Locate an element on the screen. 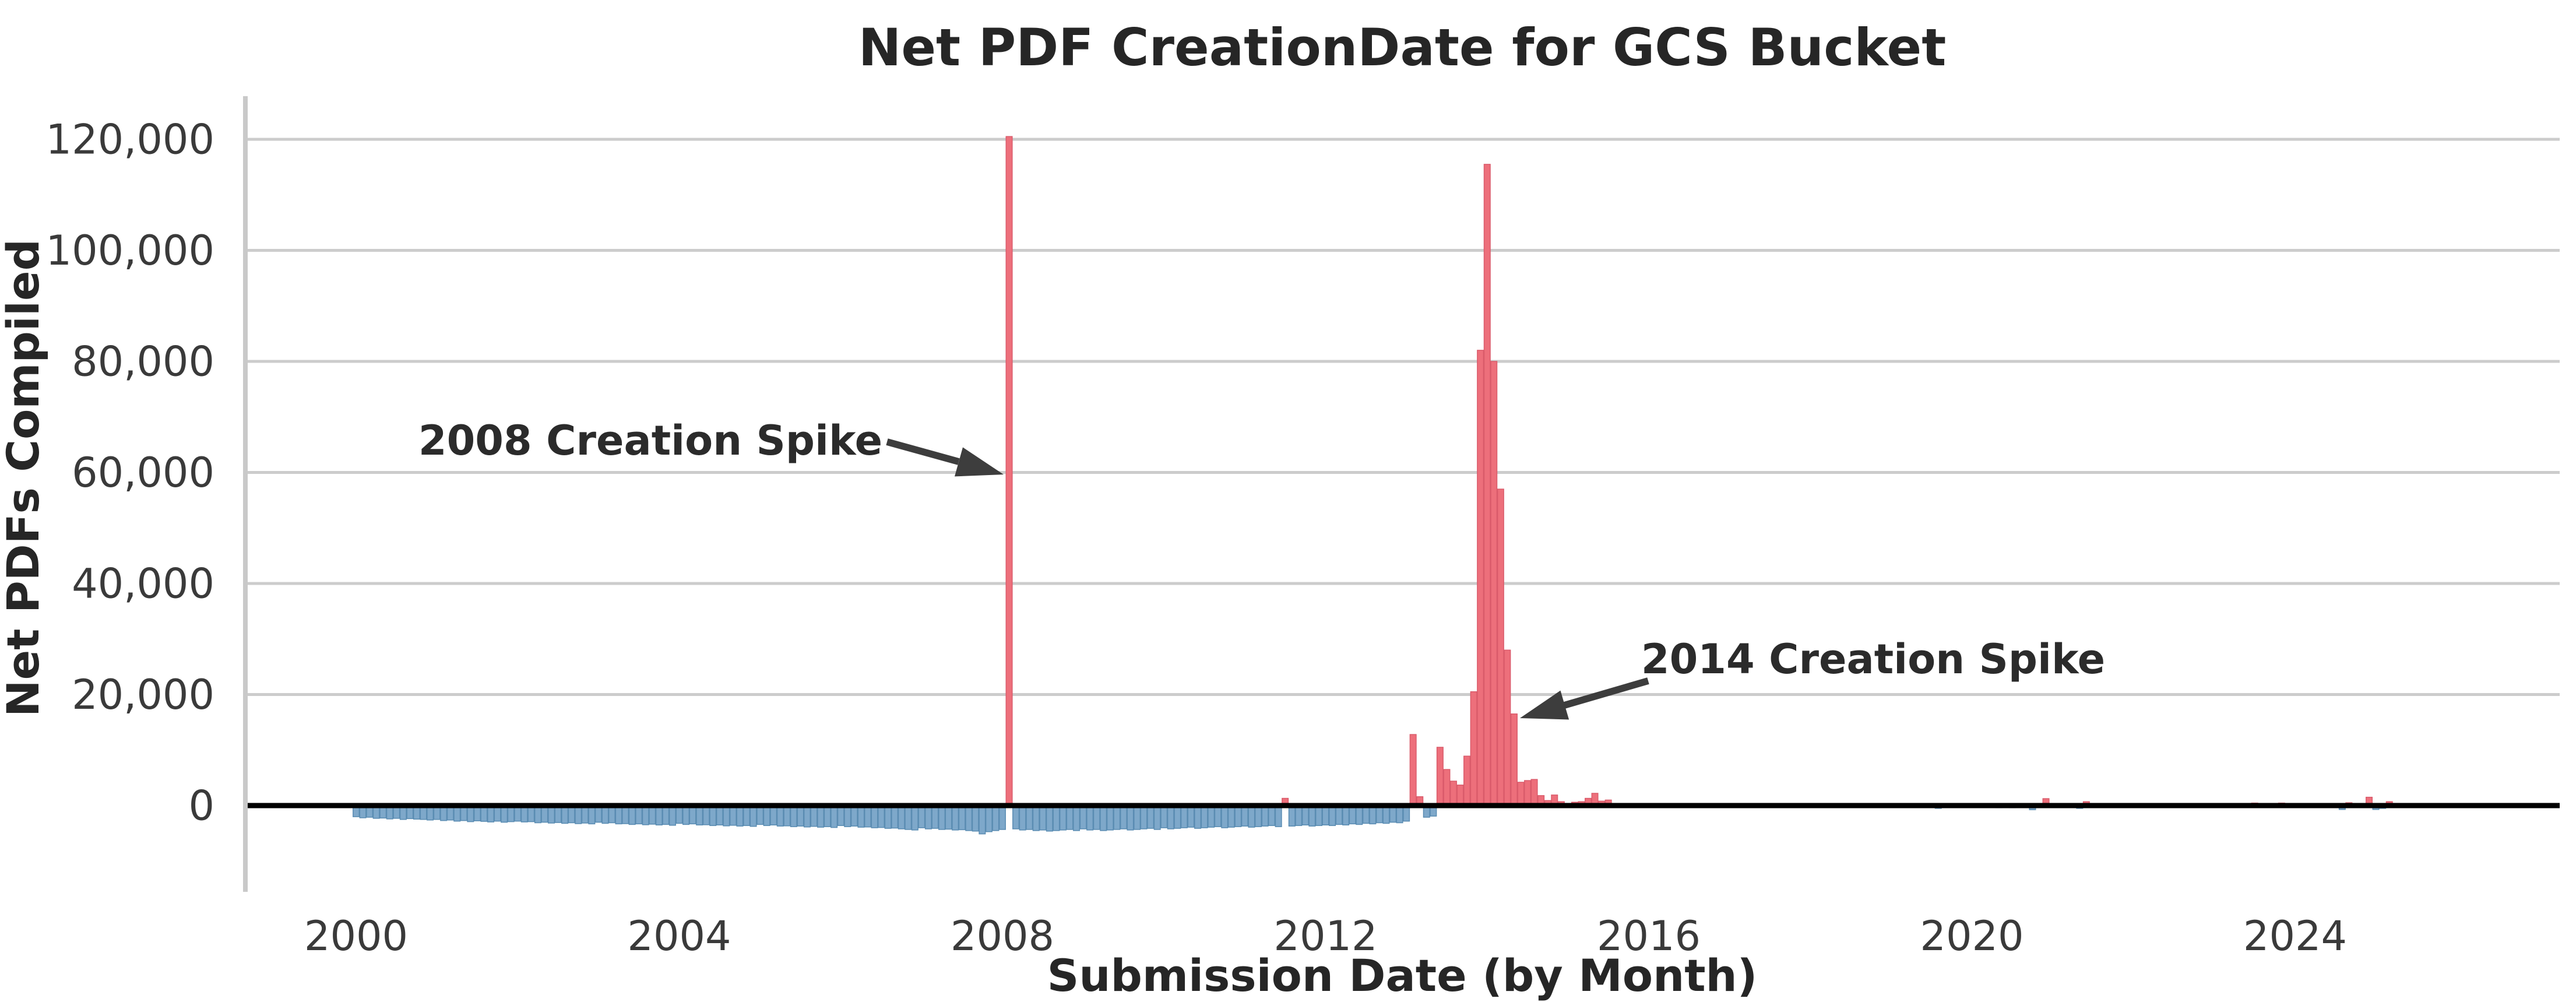 The image size is (2576, 1002). y-tick-120000: 120,000 is located at coordinates (130, 140).